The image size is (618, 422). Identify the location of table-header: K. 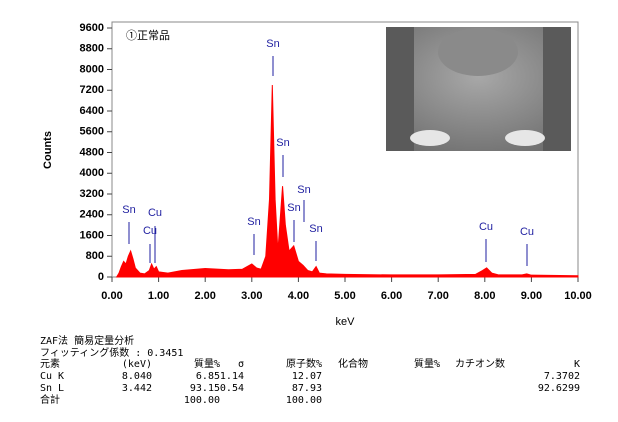
(577, 364).